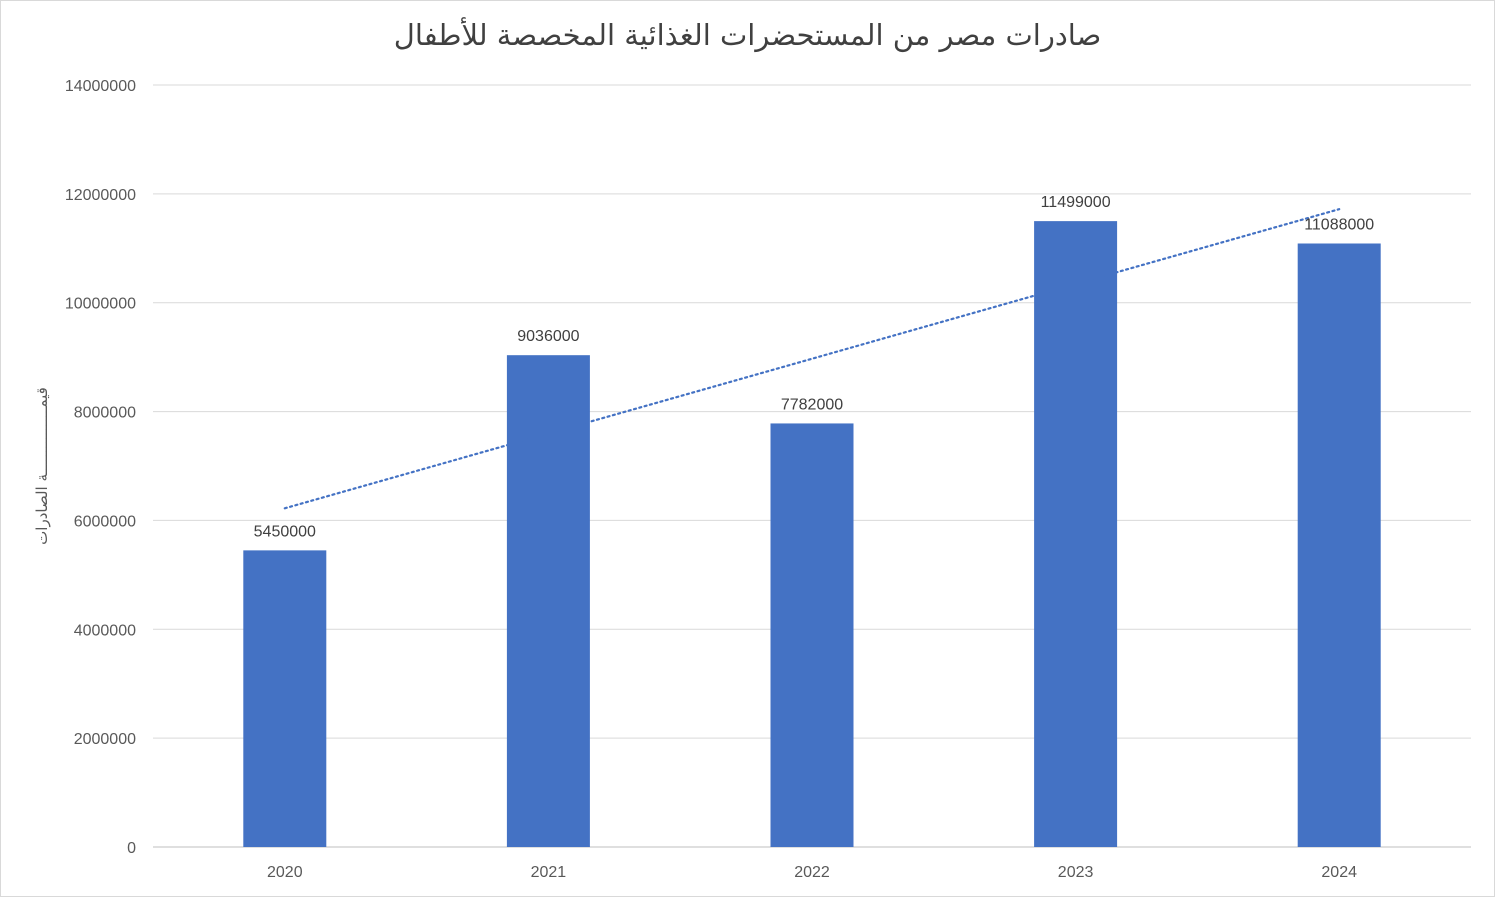  What do you see at coordinates (105, 413) in the screenshot?
I see `y-tick-label: 8000000` at bounding box center [105, 413].